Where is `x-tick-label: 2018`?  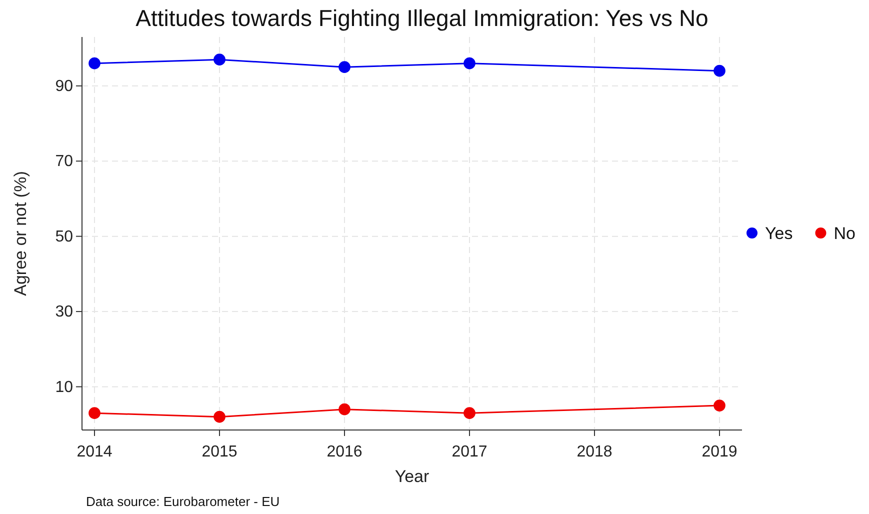
x-tick-label: 2018 is located at coordinates (594, 452).